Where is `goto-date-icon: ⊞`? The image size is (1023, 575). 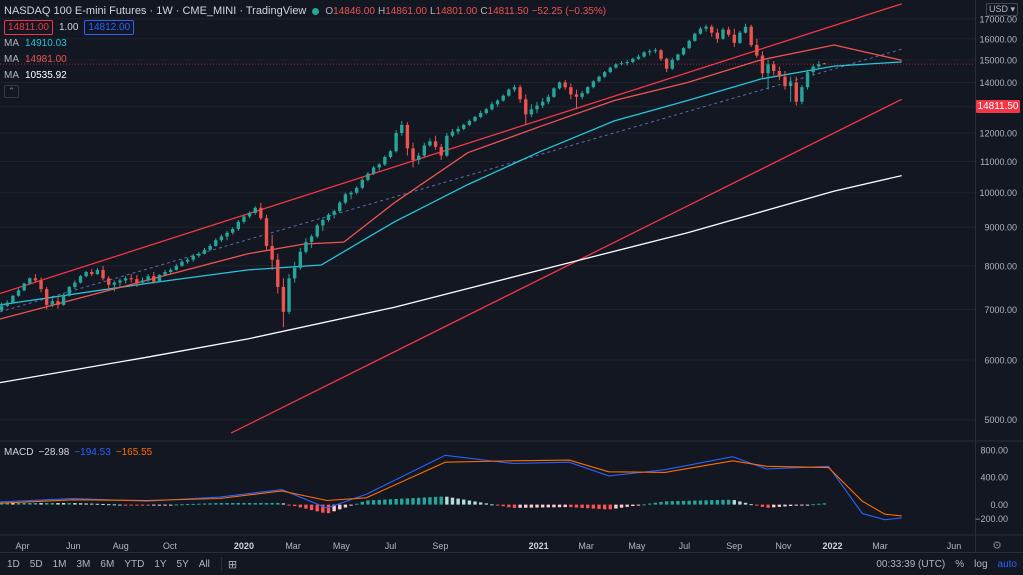
goto-date-icon: ⊞ is located at coordinates (232, 564).